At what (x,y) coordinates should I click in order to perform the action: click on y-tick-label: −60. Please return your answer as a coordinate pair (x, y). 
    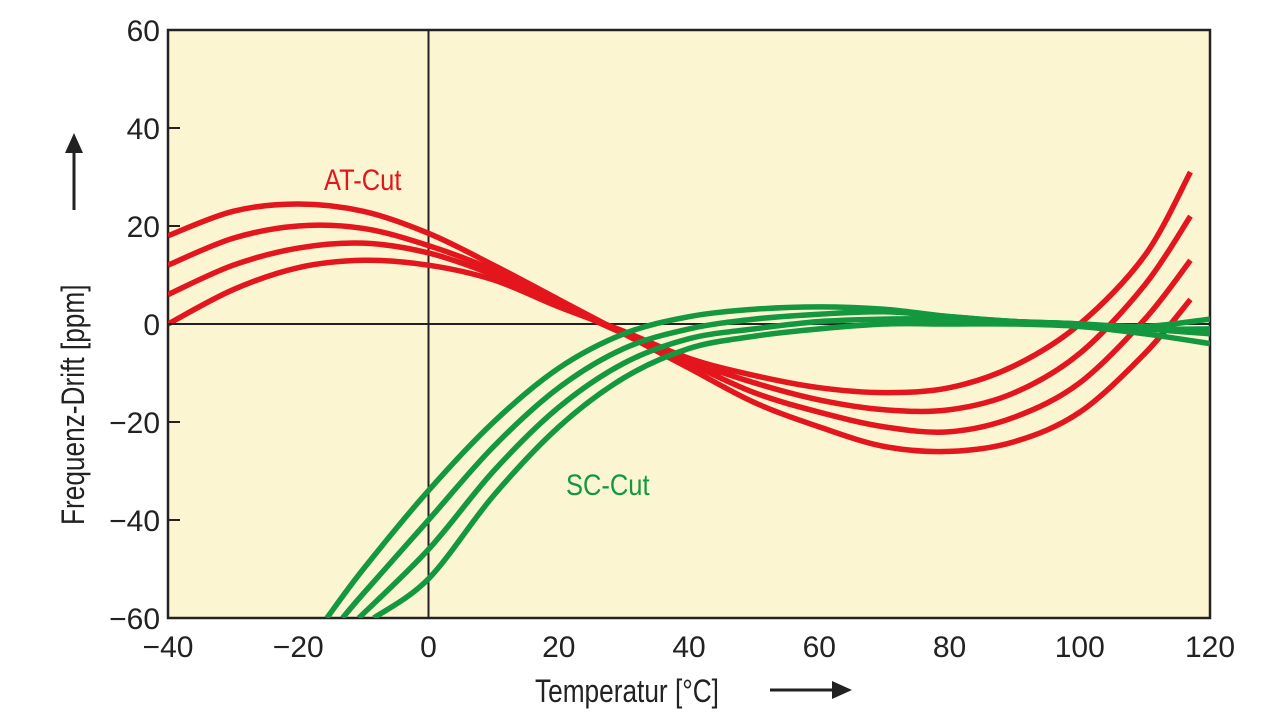
    Looking at the image, I should click on (134, 619).